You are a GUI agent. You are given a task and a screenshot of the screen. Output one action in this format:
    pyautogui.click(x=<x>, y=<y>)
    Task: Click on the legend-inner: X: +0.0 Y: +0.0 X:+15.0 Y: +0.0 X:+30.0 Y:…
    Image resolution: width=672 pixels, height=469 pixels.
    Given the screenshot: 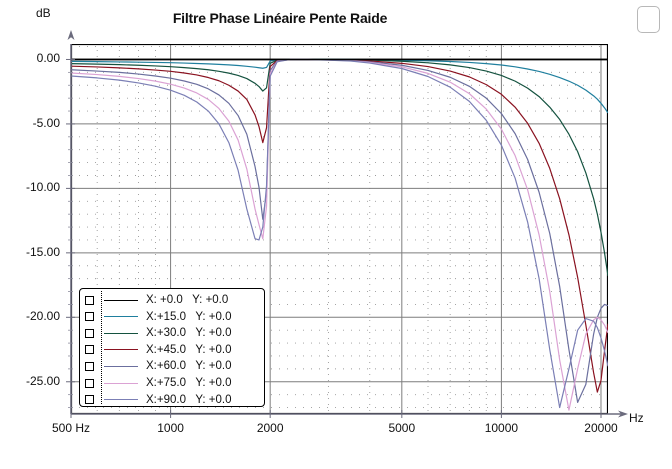 What is the action you would take?
    pyautogui.click(x=172, y=348)
    